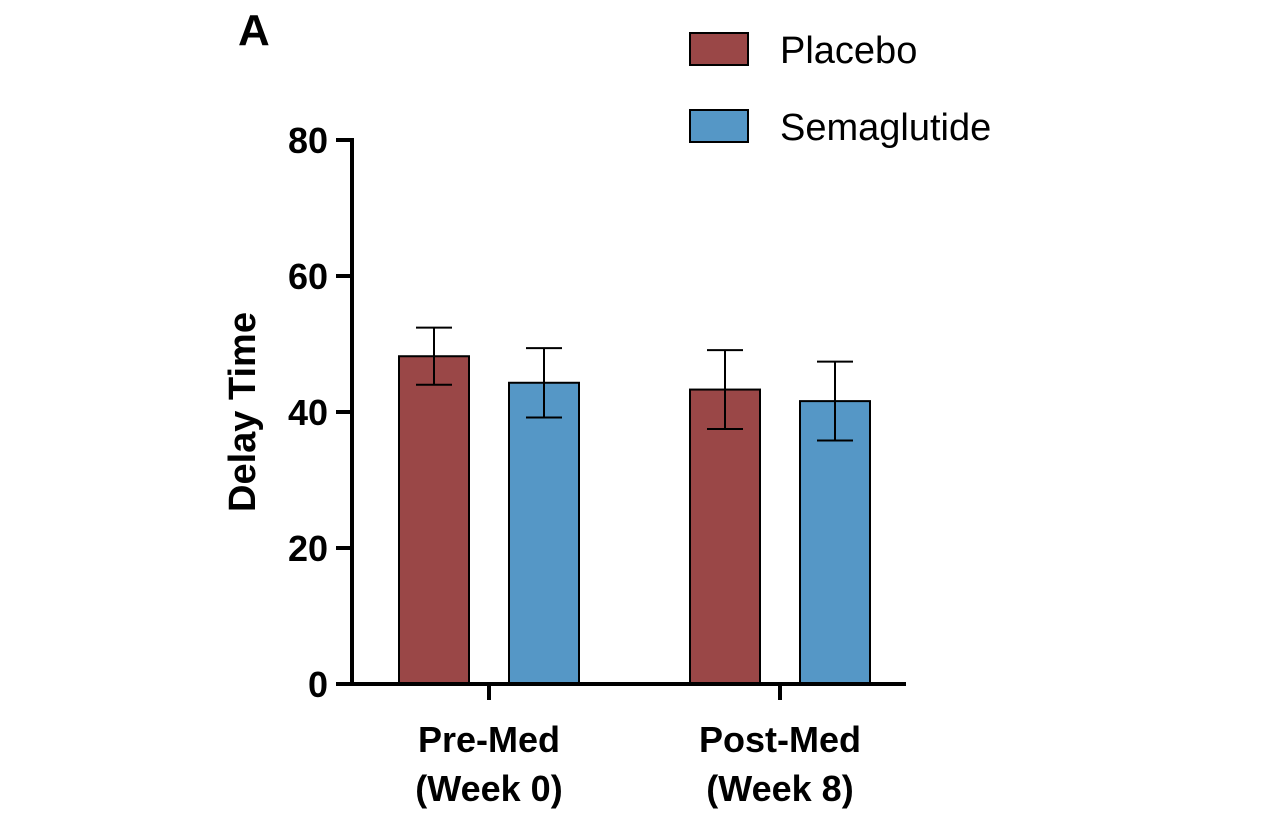 The width and height of the screenshot is (1267, 821). I want to click on legend-swatch-placebo, so click(719, 49).